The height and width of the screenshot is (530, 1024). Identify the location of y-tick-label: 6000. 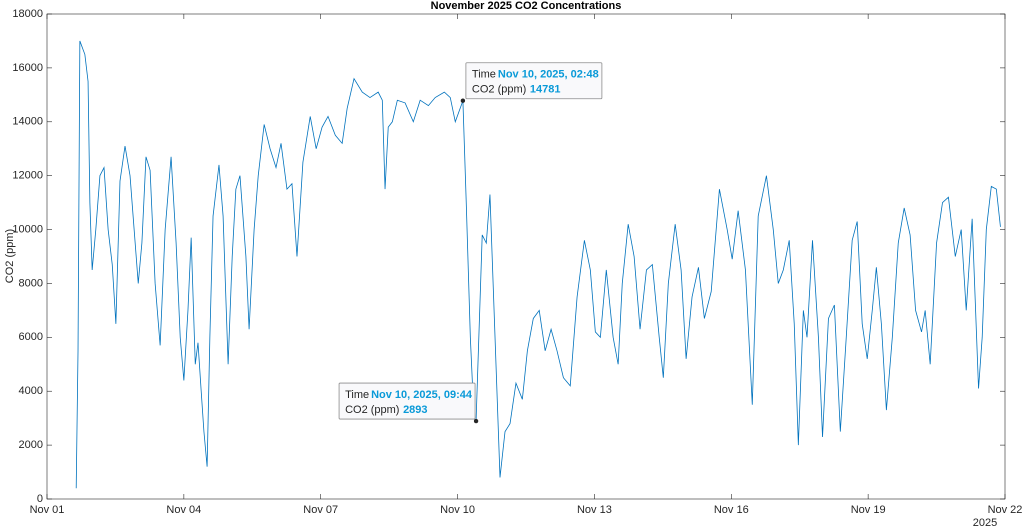
(31, 337).